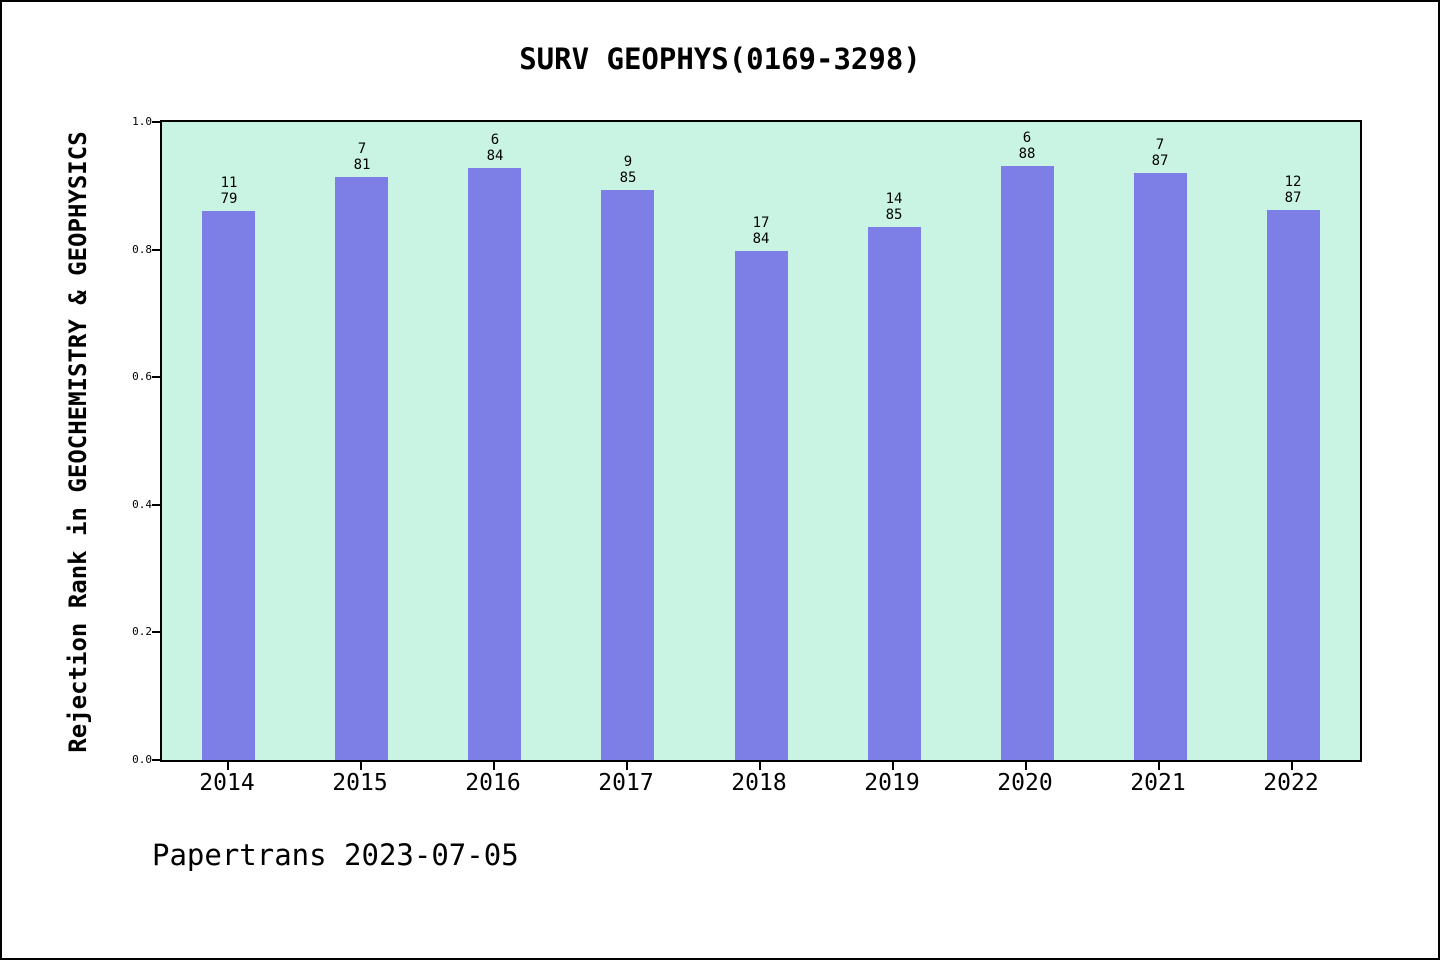 This screenshot has height=960, width=1440. I want to click on x-tick-mark-2017, so click(627, 766).